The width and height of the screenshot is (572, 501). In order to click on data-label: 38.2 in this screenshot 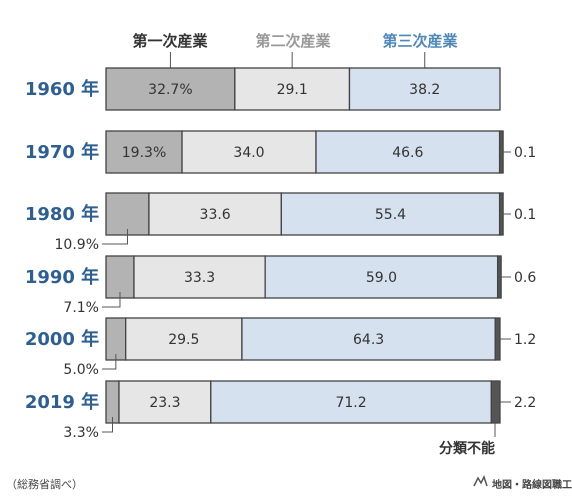, I will do `click(424, 90)`.